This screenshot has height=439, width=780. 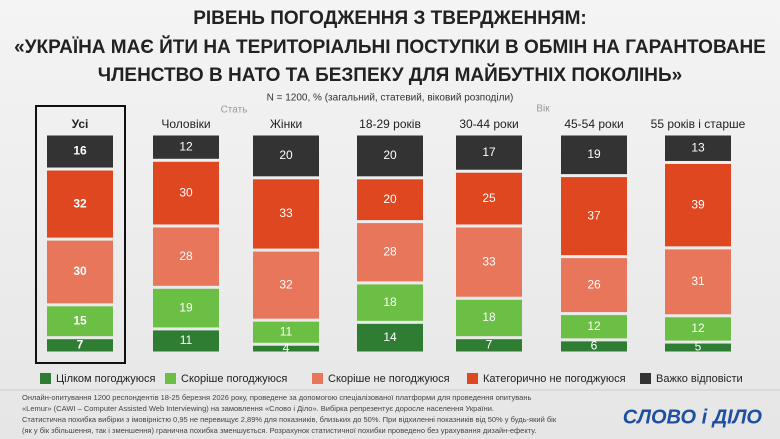 I want to click on value-label: 16, so click(x=80, y=151).